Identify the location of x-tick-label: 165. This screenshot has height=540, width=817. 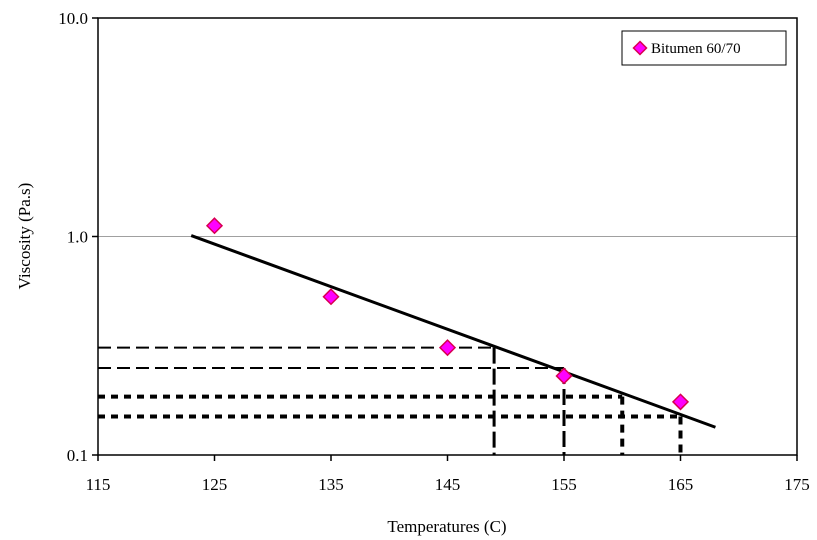
(681, 484).